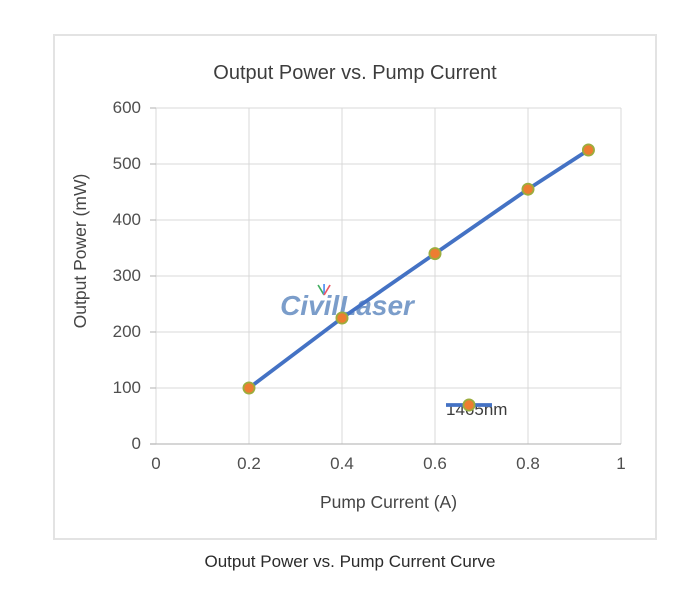 The width and height of the screenshot is (700, 613). Describe the element at coordinates (355, 73) in the screenshot. I see `chart-title: Output Power vs. Pump Current` at that location.